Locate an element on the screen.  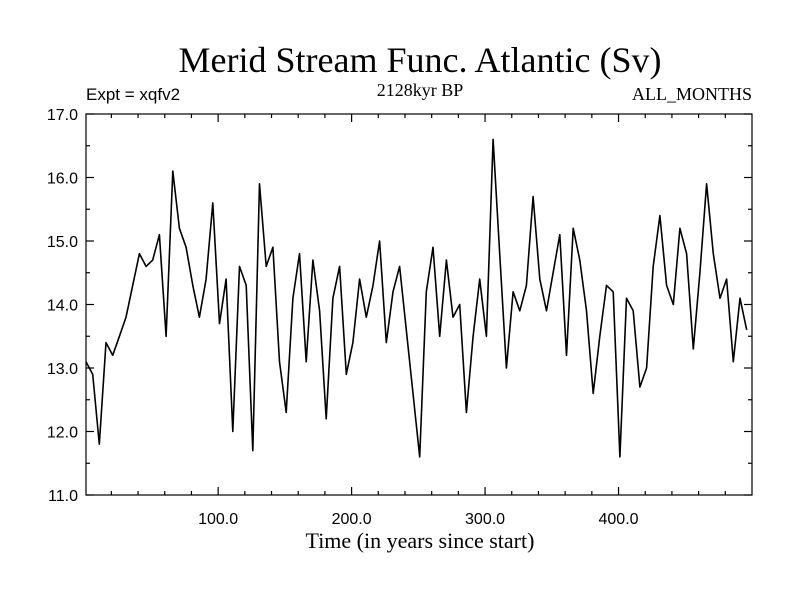
y-tick-label: 16.0 is located at coordinates (62, 179).